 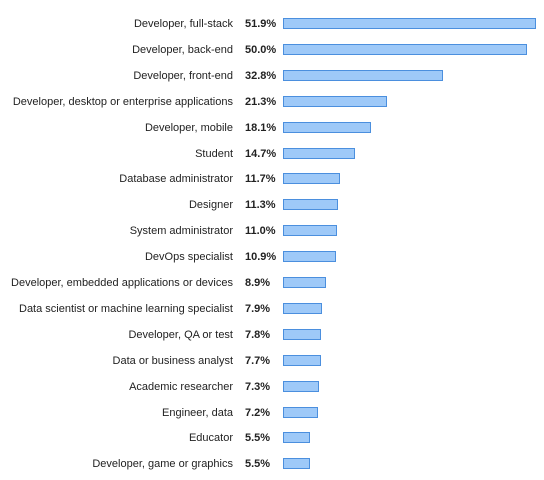 I want to click on category-label: Engineer, data, so click(x=197, y=412).